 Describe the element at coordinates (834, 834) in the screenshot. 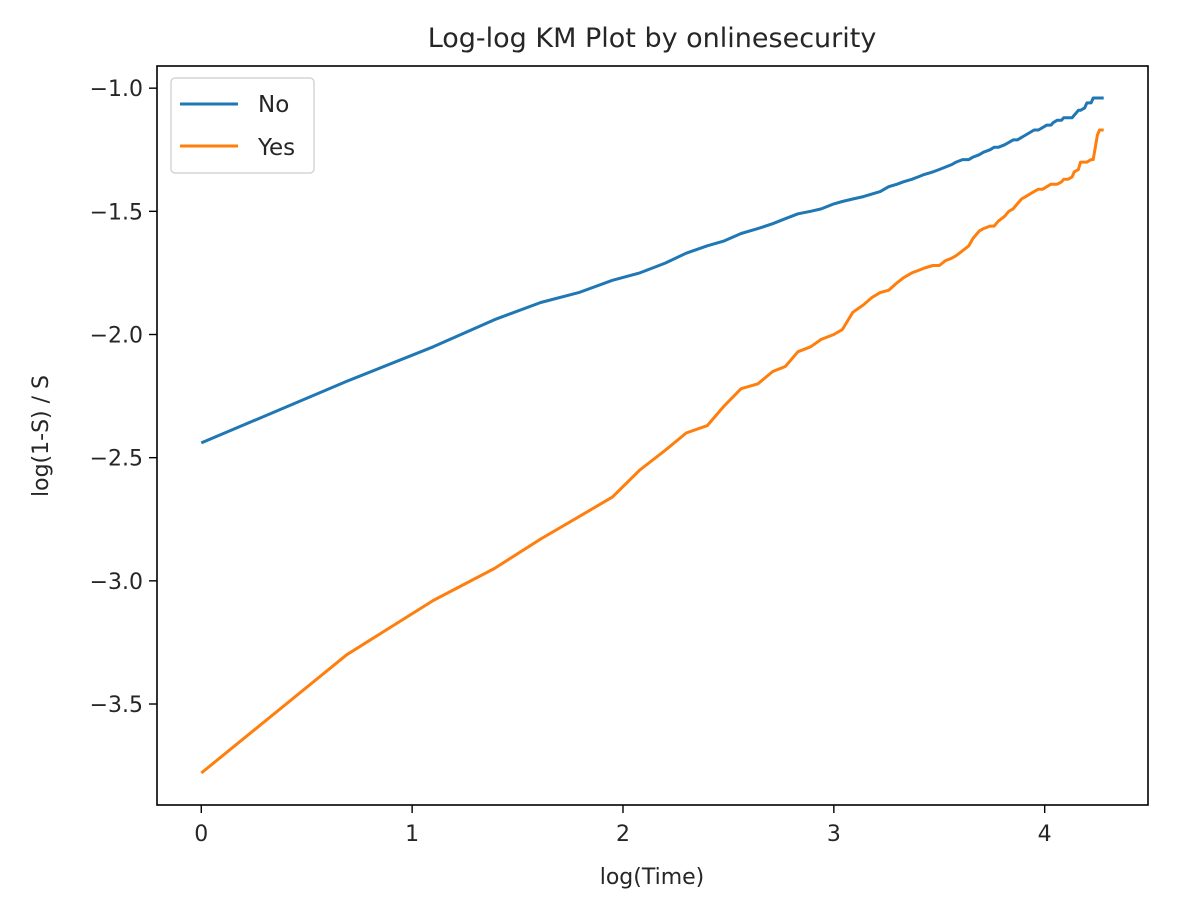

I see `x-tick-label: 3` at that location.